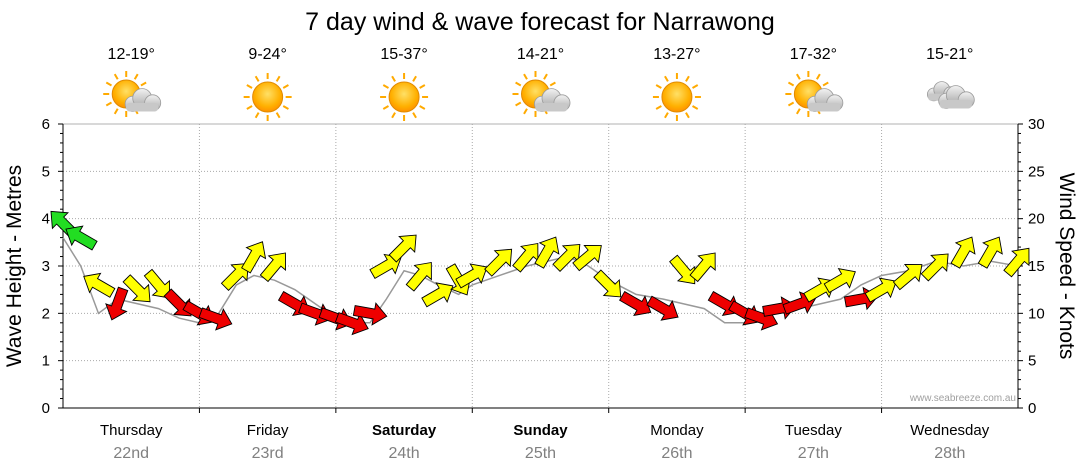  What do you see at coordinates (131, 453) in the screenshot?
I see `x-tick-day-date: 22nd` at bounding box center [131, 453].